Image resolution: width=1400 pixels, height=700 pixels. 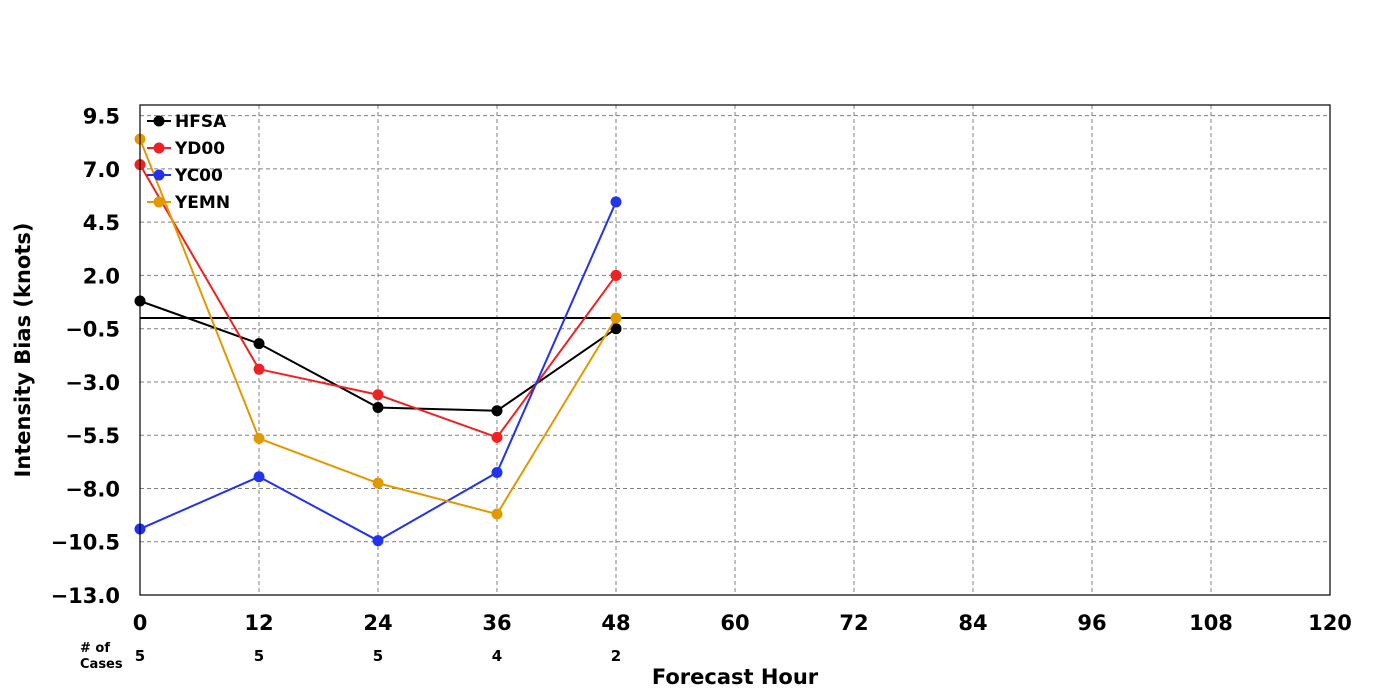 What do you see at coordinates (616, 656) in the screenshot?
I see `case-count: 2` at bounding box center [616, 656].